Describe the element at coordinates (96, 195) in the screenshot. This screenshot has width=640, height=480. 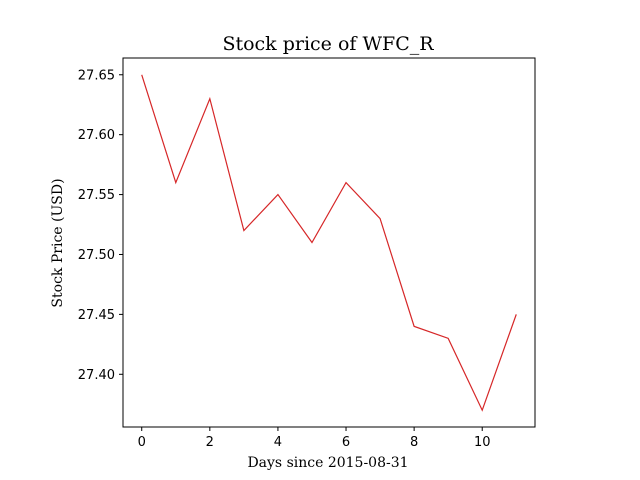
I see `y-tick-label: 27.55` at that location.